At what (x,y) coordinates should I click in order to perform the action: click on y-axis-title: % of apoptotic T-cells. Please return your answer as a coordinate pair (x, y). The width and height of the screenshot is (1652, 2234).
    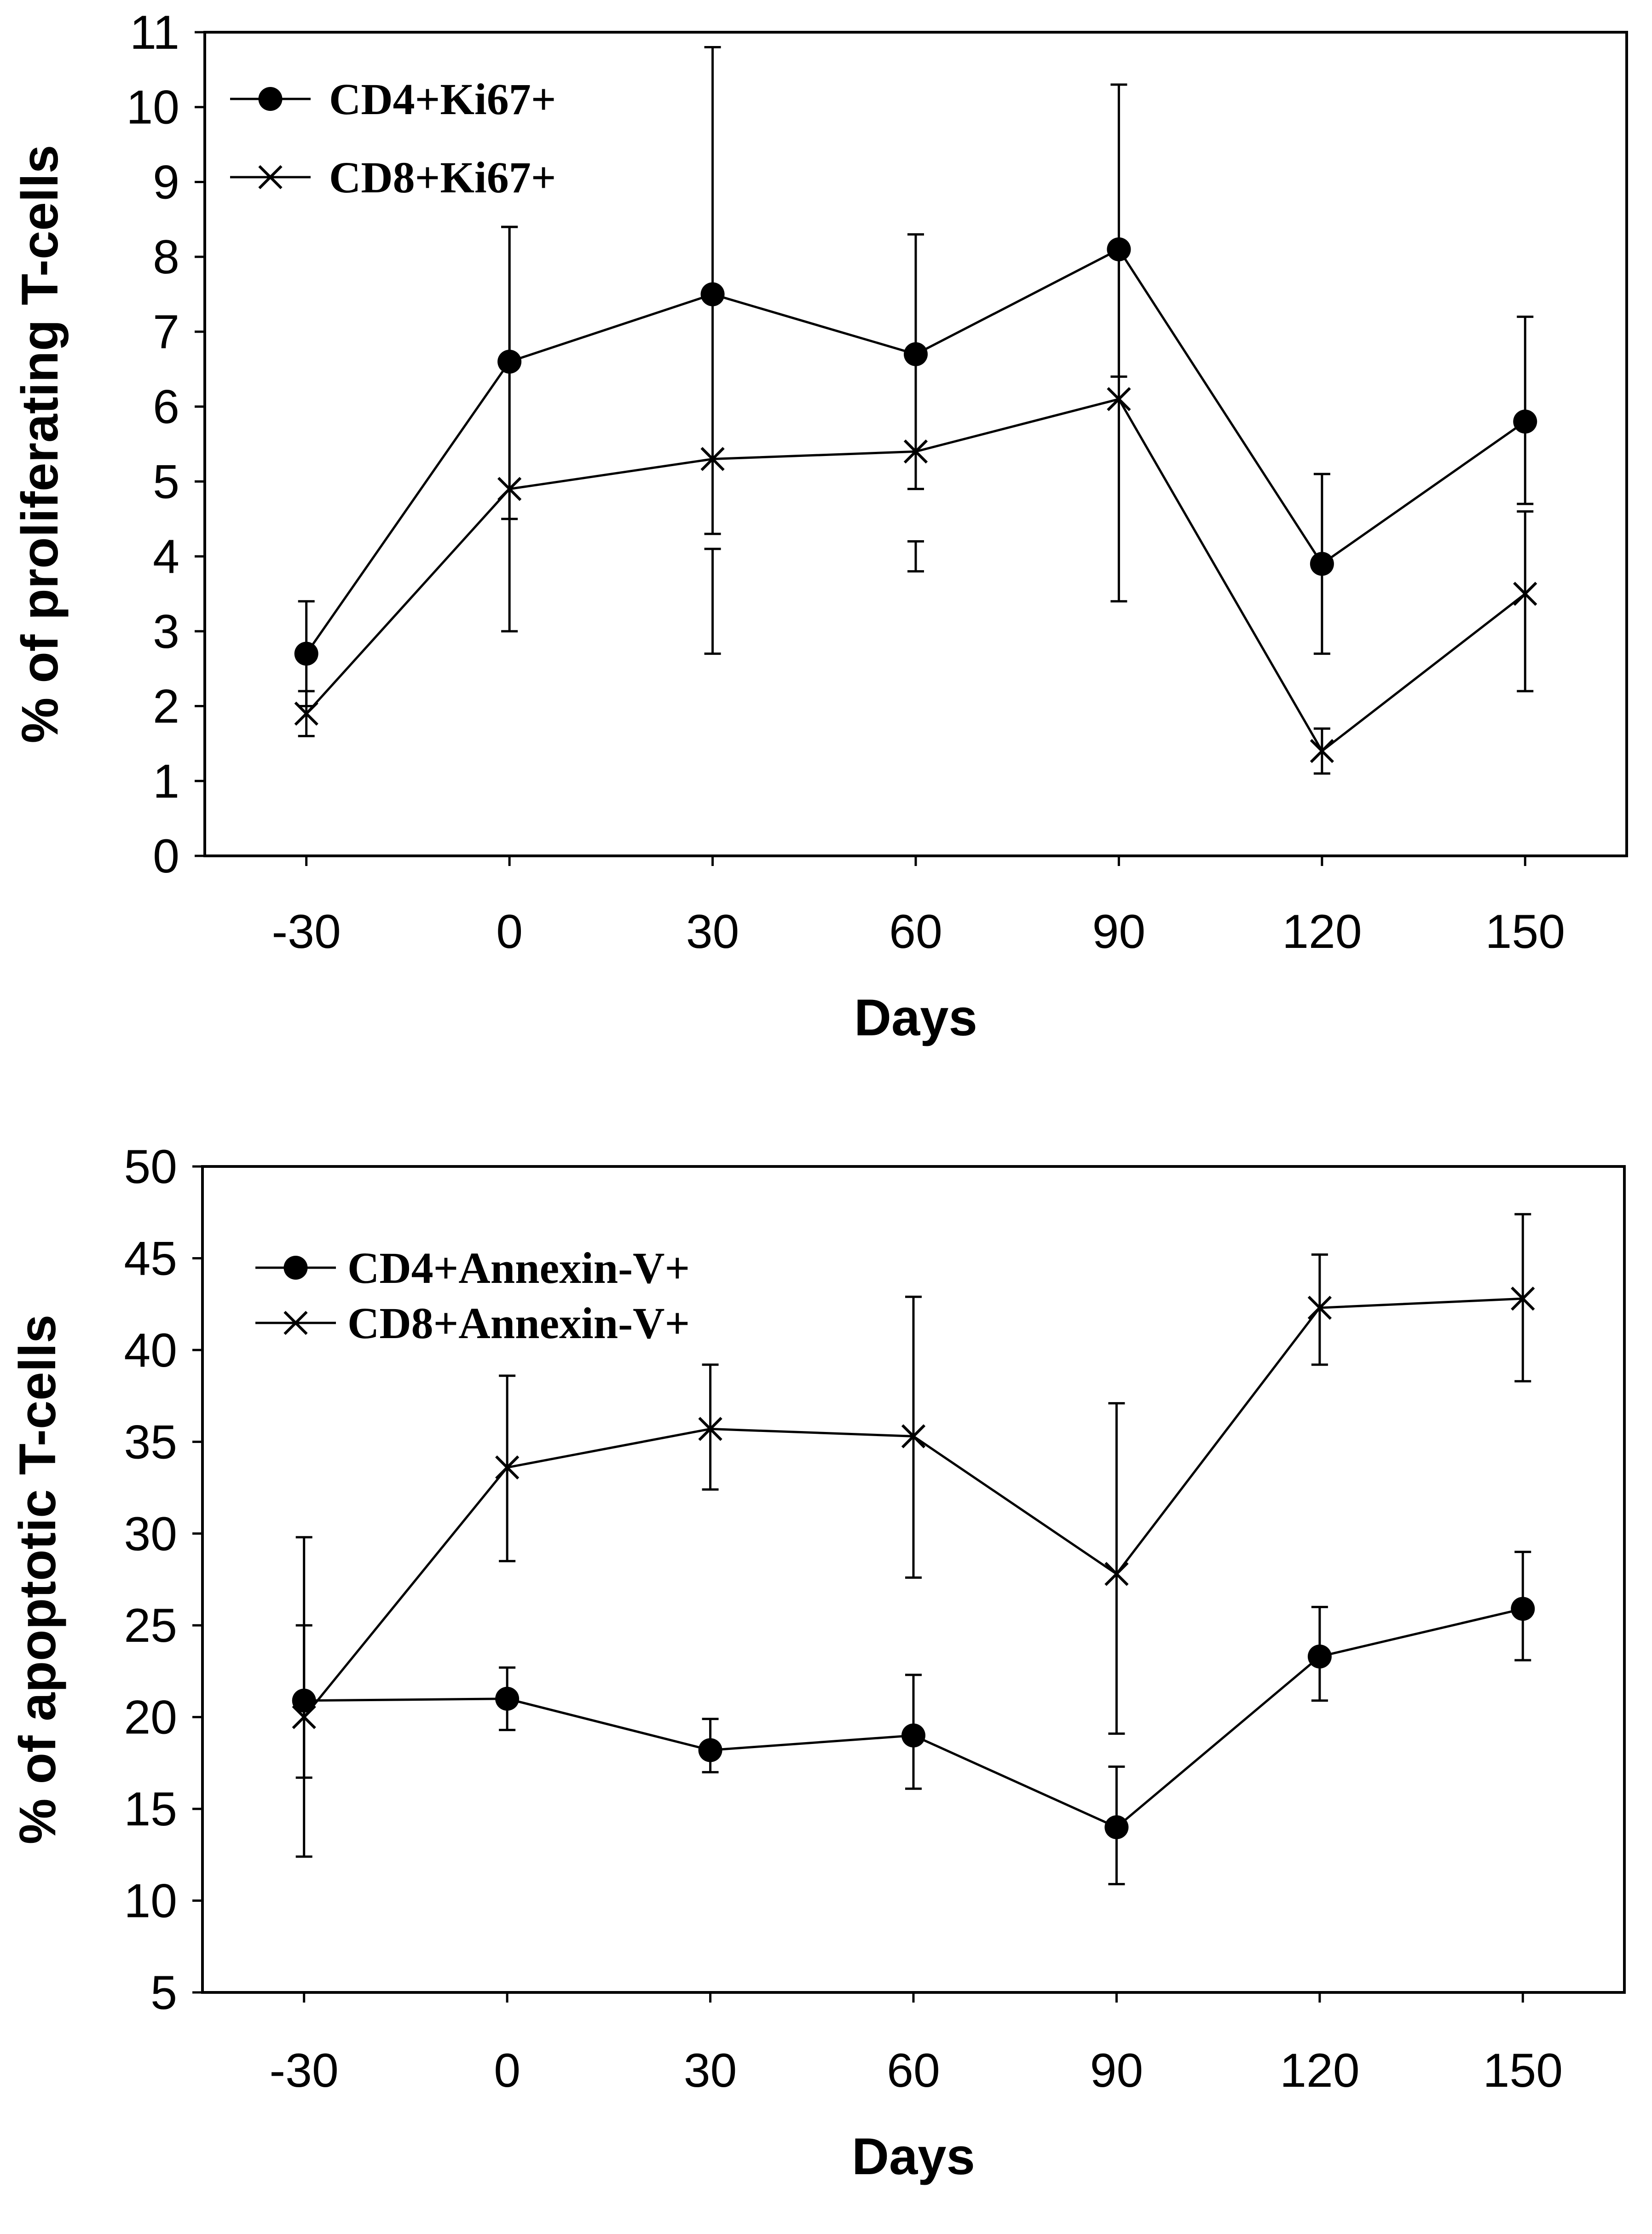
    Looking at the image, I should click on (37, 1579).